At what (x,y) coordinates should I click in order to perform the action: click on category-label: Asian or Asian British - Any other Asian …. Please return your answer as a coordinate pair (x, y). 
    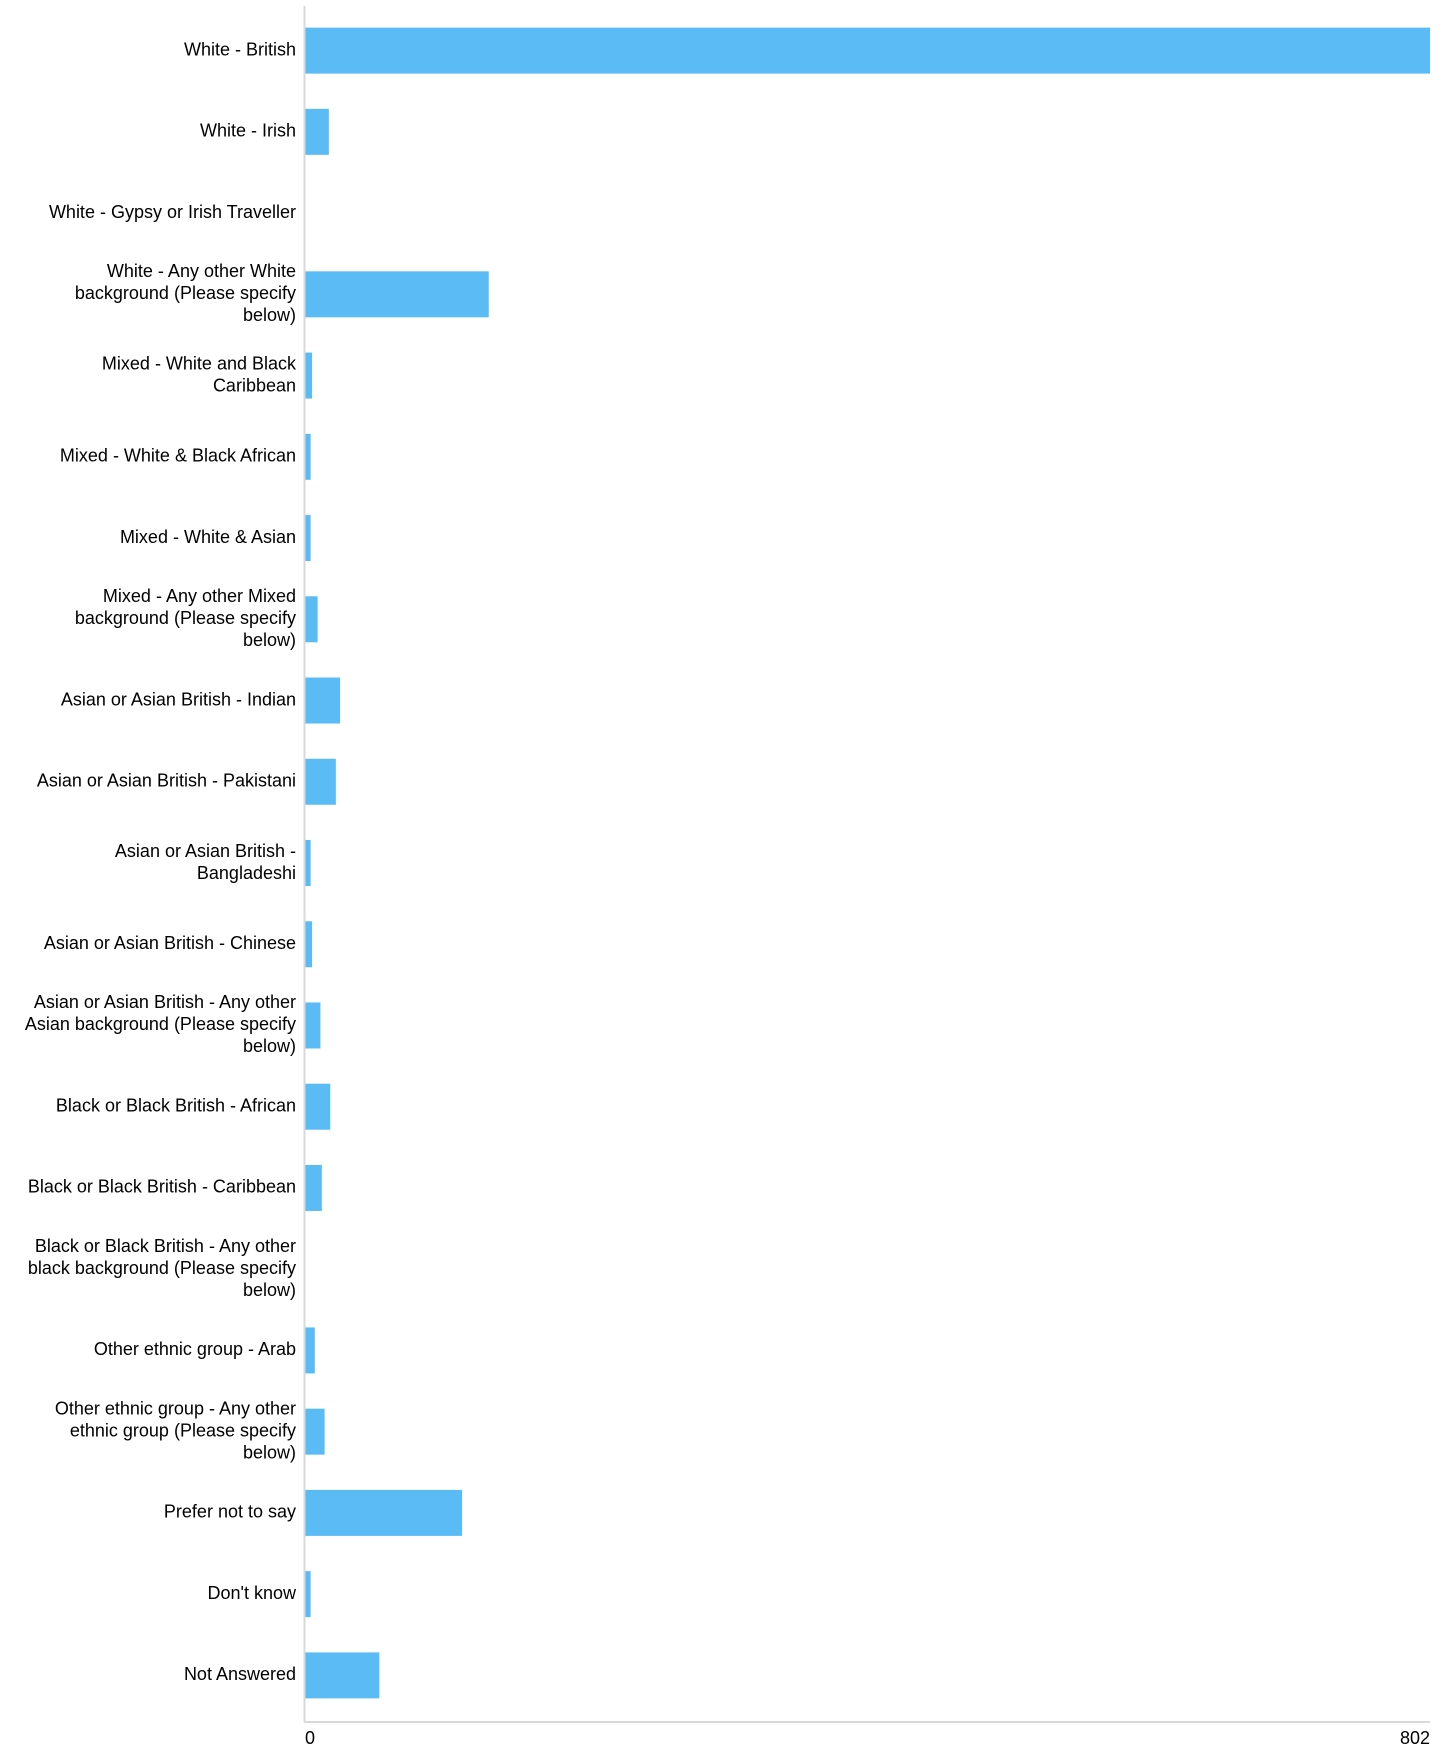
    Looking at the image, I should click on (160, 1024).